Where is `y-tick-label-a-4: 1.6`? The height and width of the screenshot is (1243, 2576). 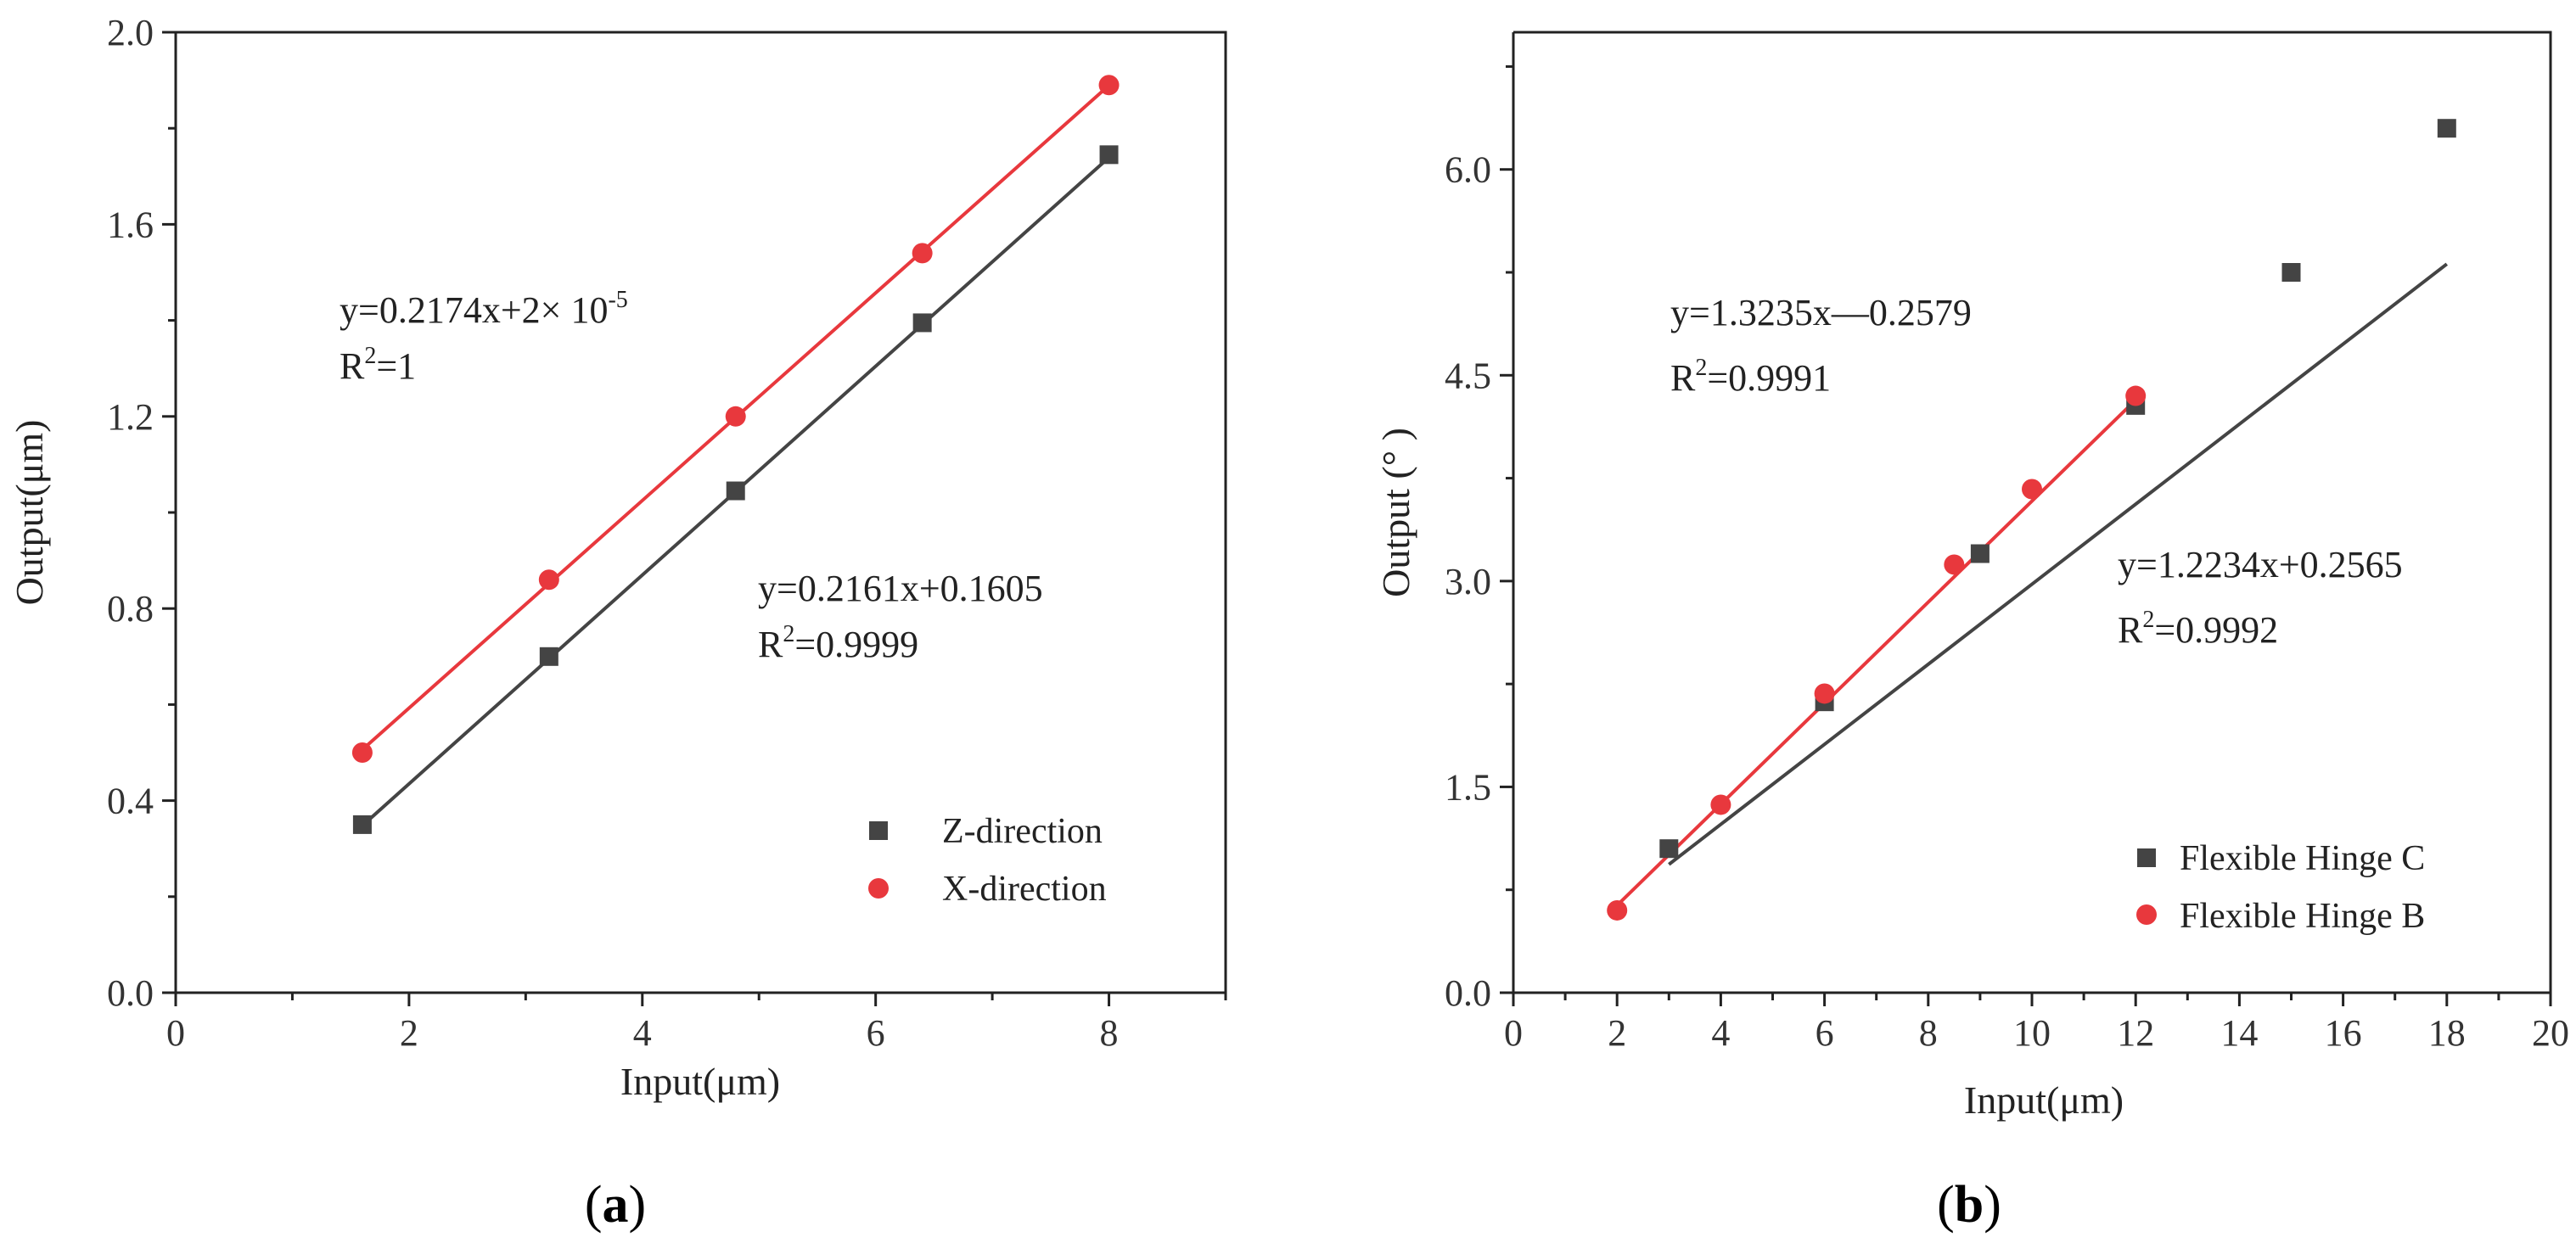 y-tick-label-a-4: 1.6 is located at coordinates (130, 224).